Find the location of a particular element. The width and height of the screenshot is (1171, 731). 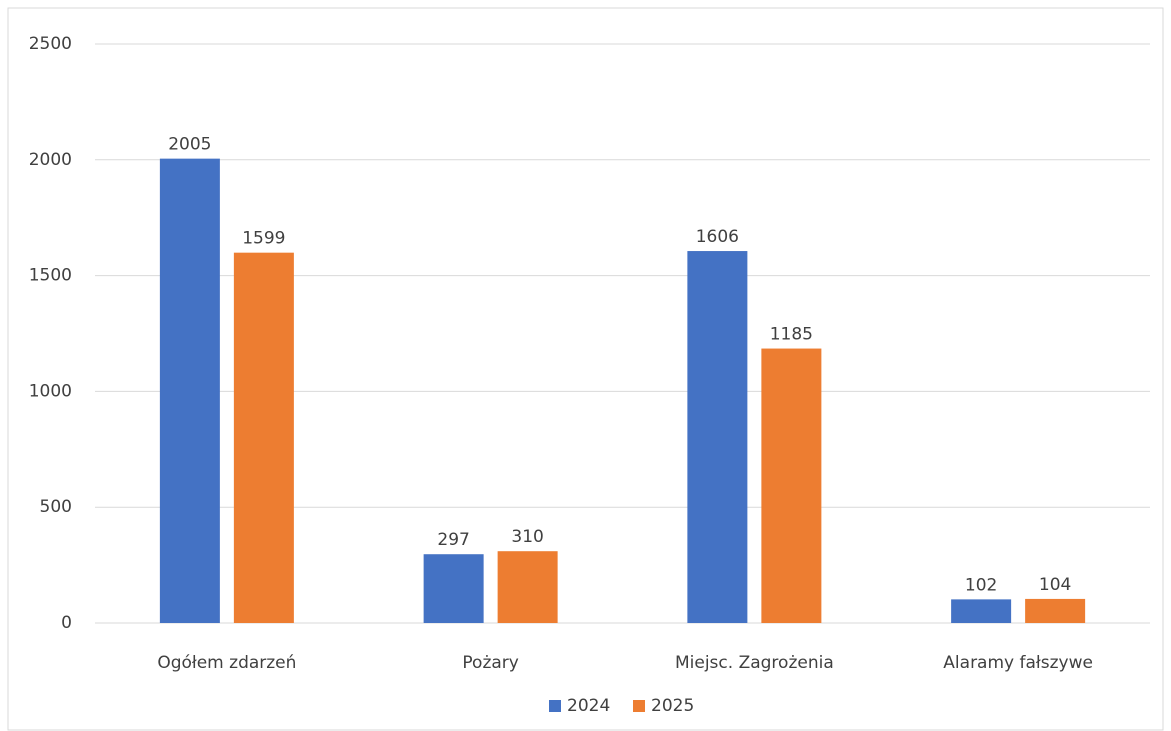

legend-label: 2024 is located at coordinates (588, 706).